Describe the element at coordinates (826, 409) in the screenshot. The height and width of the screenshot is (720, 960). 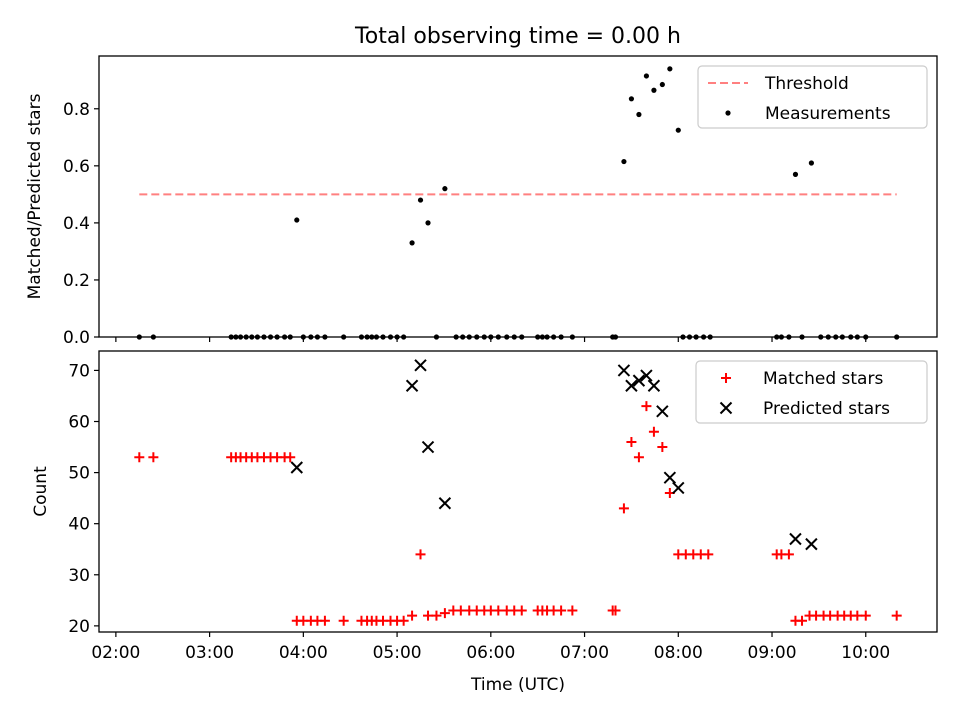
I see `legend-label: Predicted stars` at that location.